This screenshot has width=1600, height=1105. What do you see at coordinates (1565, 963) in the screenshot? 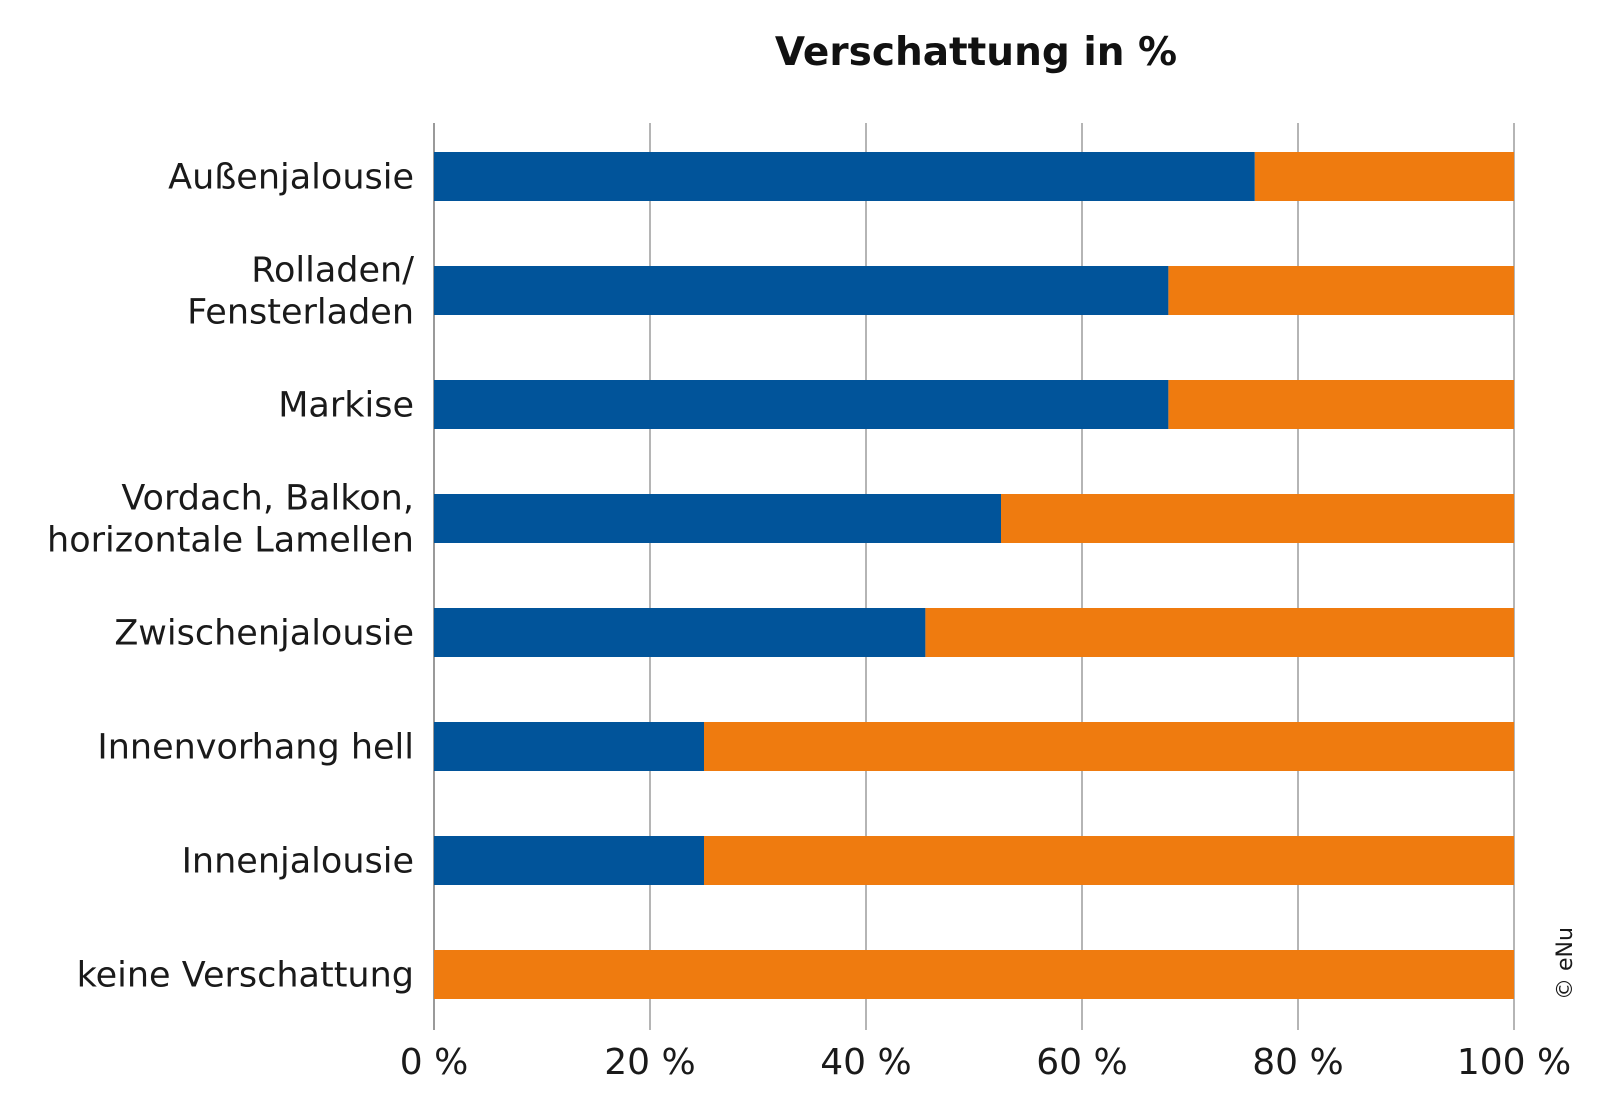
I see `copyright-note: © eNu` at bounding box center [1565, 963].